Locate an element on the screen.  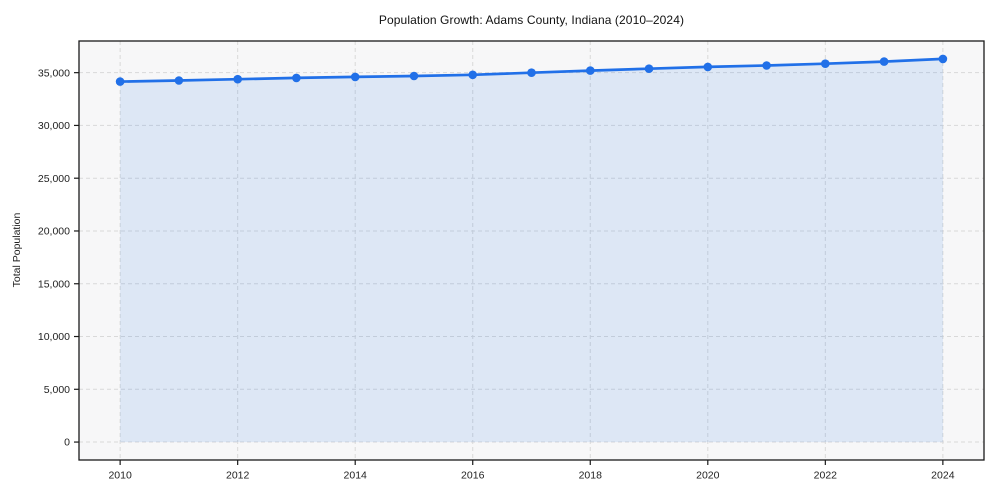
x-tick-label: 2016 is located at coordinates (473, 476).